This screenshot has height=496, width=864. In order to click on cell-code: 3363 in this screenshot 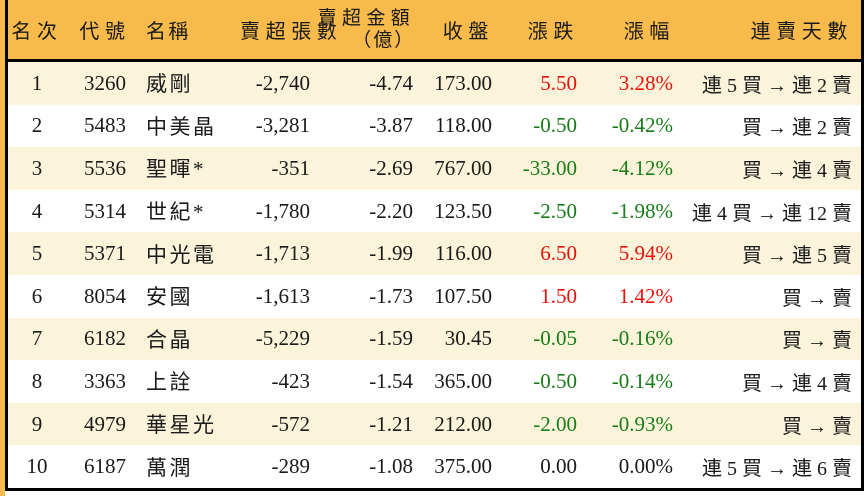, I will do `click(105, 380)`.